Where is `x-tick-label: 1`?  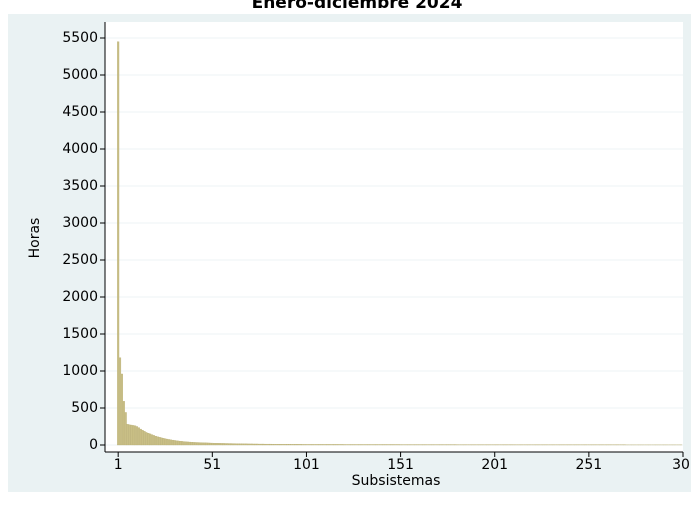
x-tick-label: 1 is located at coordinates (118, 465).